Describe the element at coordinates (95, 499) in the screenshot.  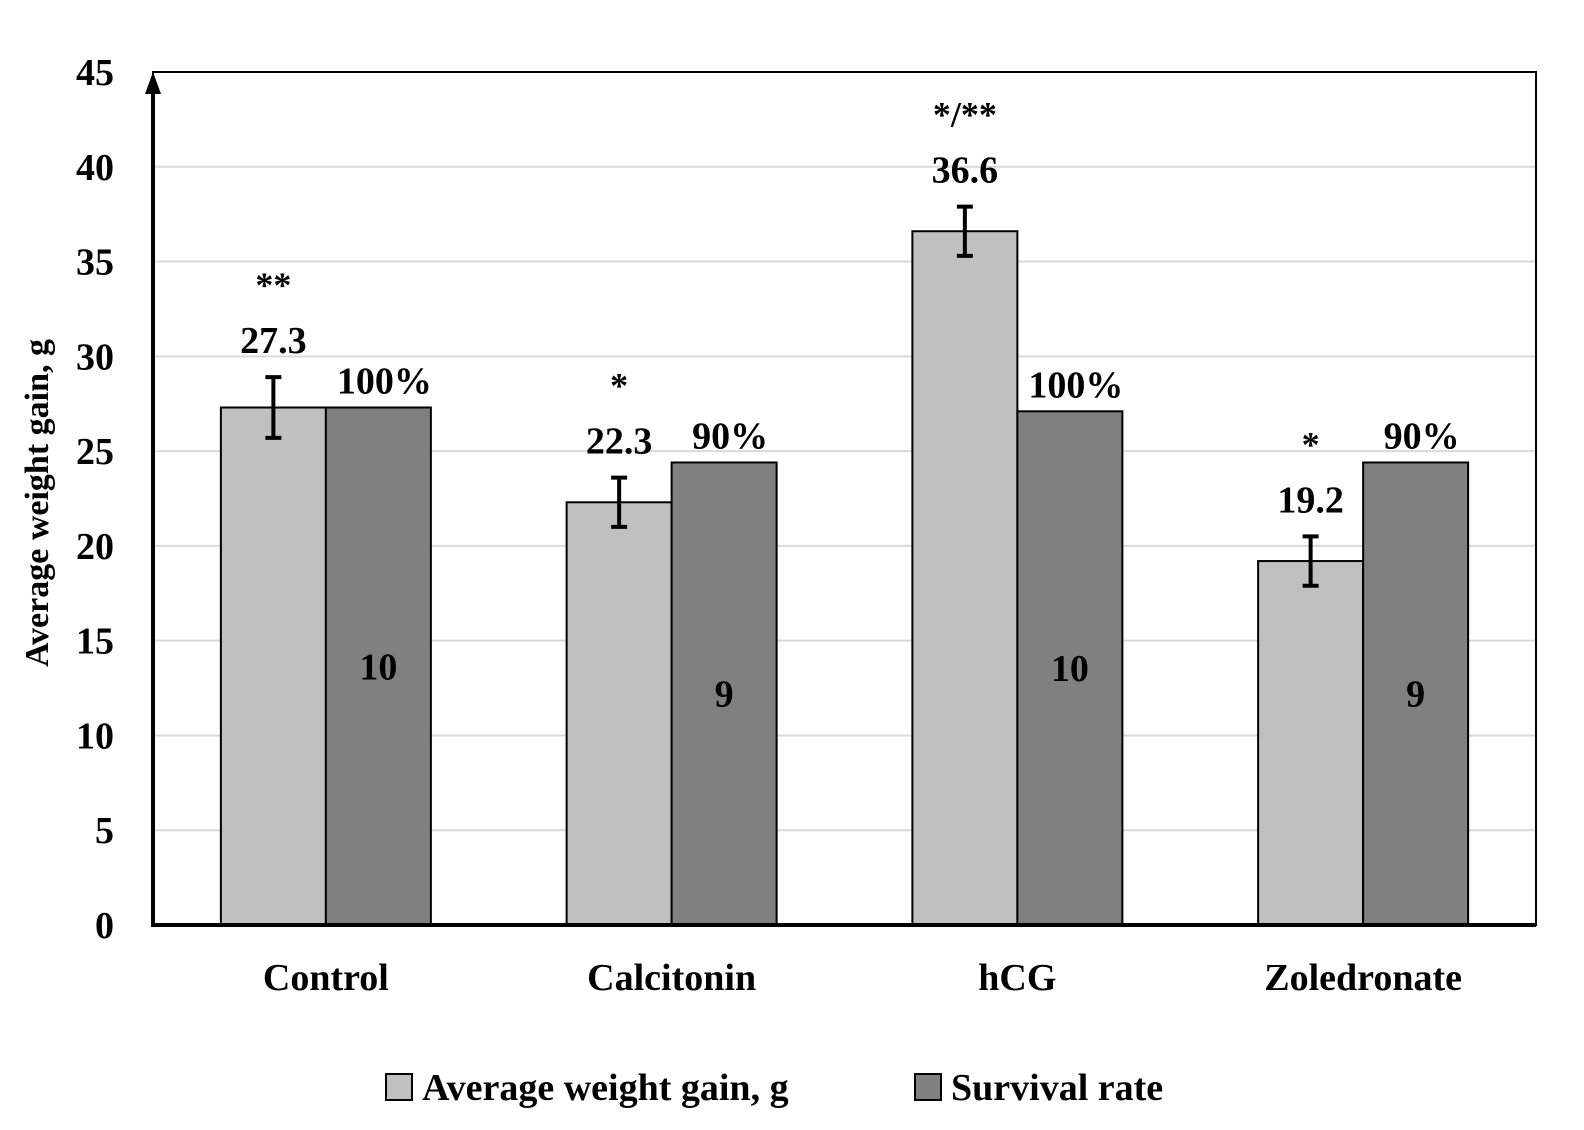
I see `y-tick-labels: 0 5 10 15 20 25 30 35 40 45` at that location.